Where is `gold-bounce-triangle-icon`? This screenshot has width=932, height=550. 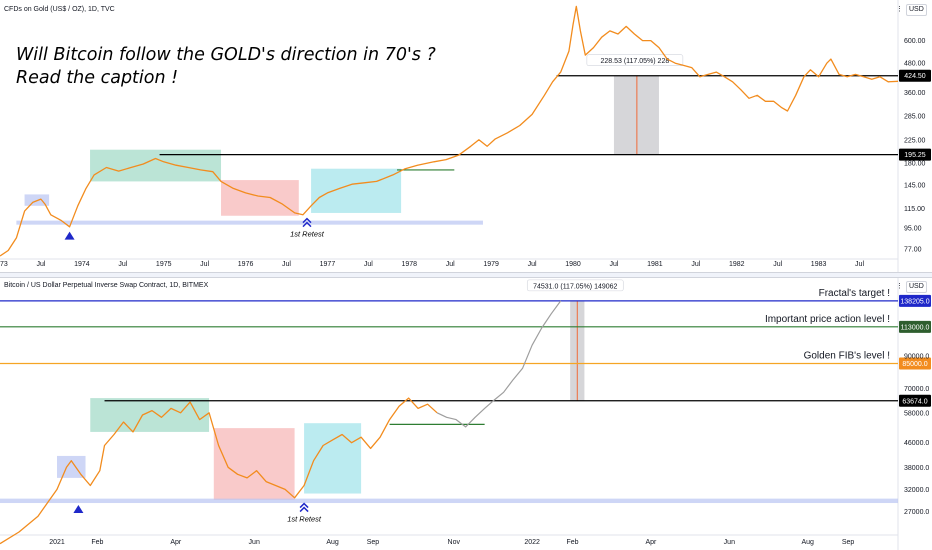
gold-bounce-triangle-icon is located at coordinates (69, 235).